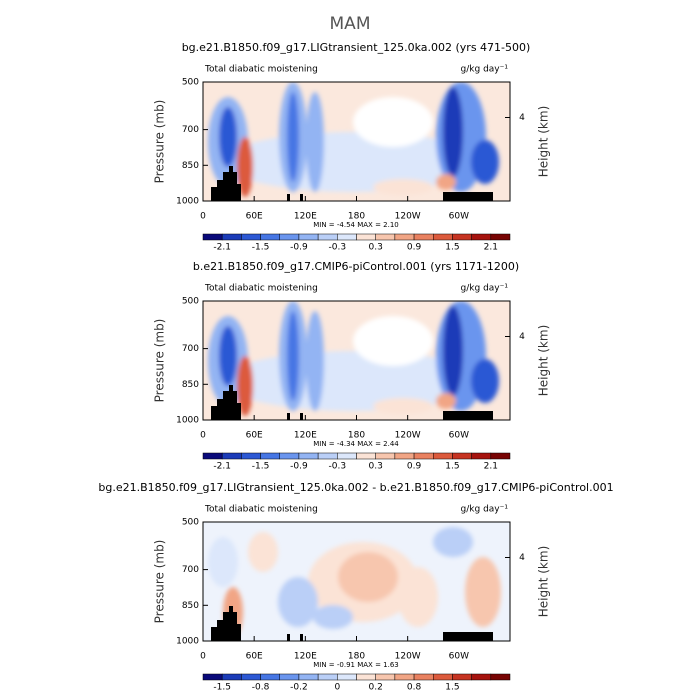  Describe the element at coordinates (299, 688) in the screenshot. I see `colorbar-label: -0.2` at that location.